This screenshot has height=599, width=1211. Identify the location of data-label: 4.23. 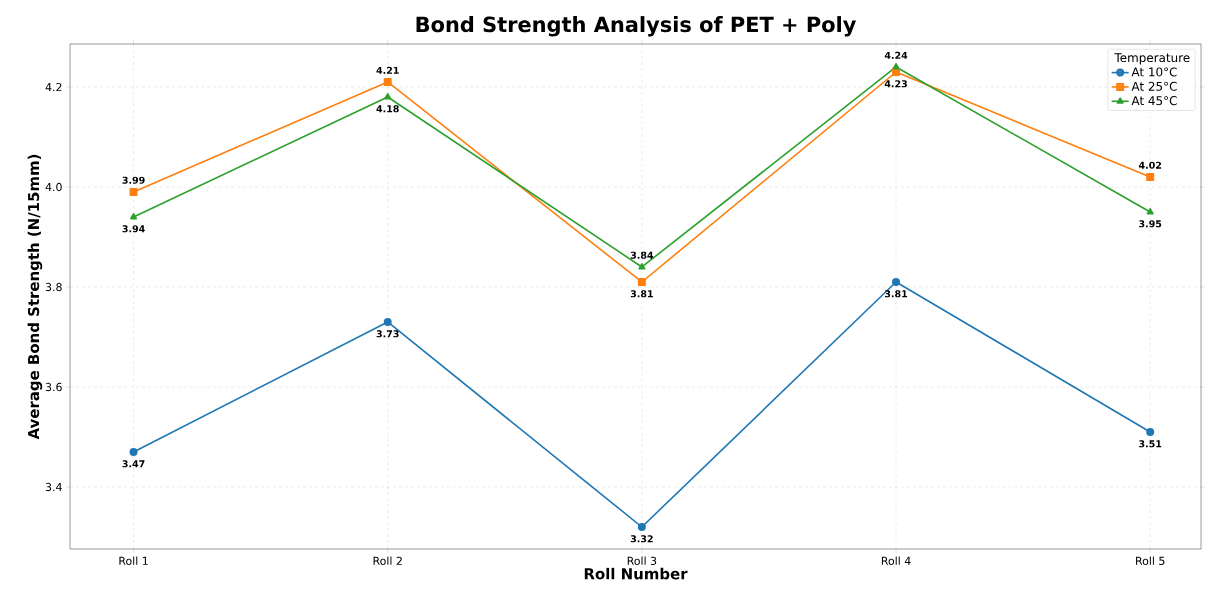
(895, 84).